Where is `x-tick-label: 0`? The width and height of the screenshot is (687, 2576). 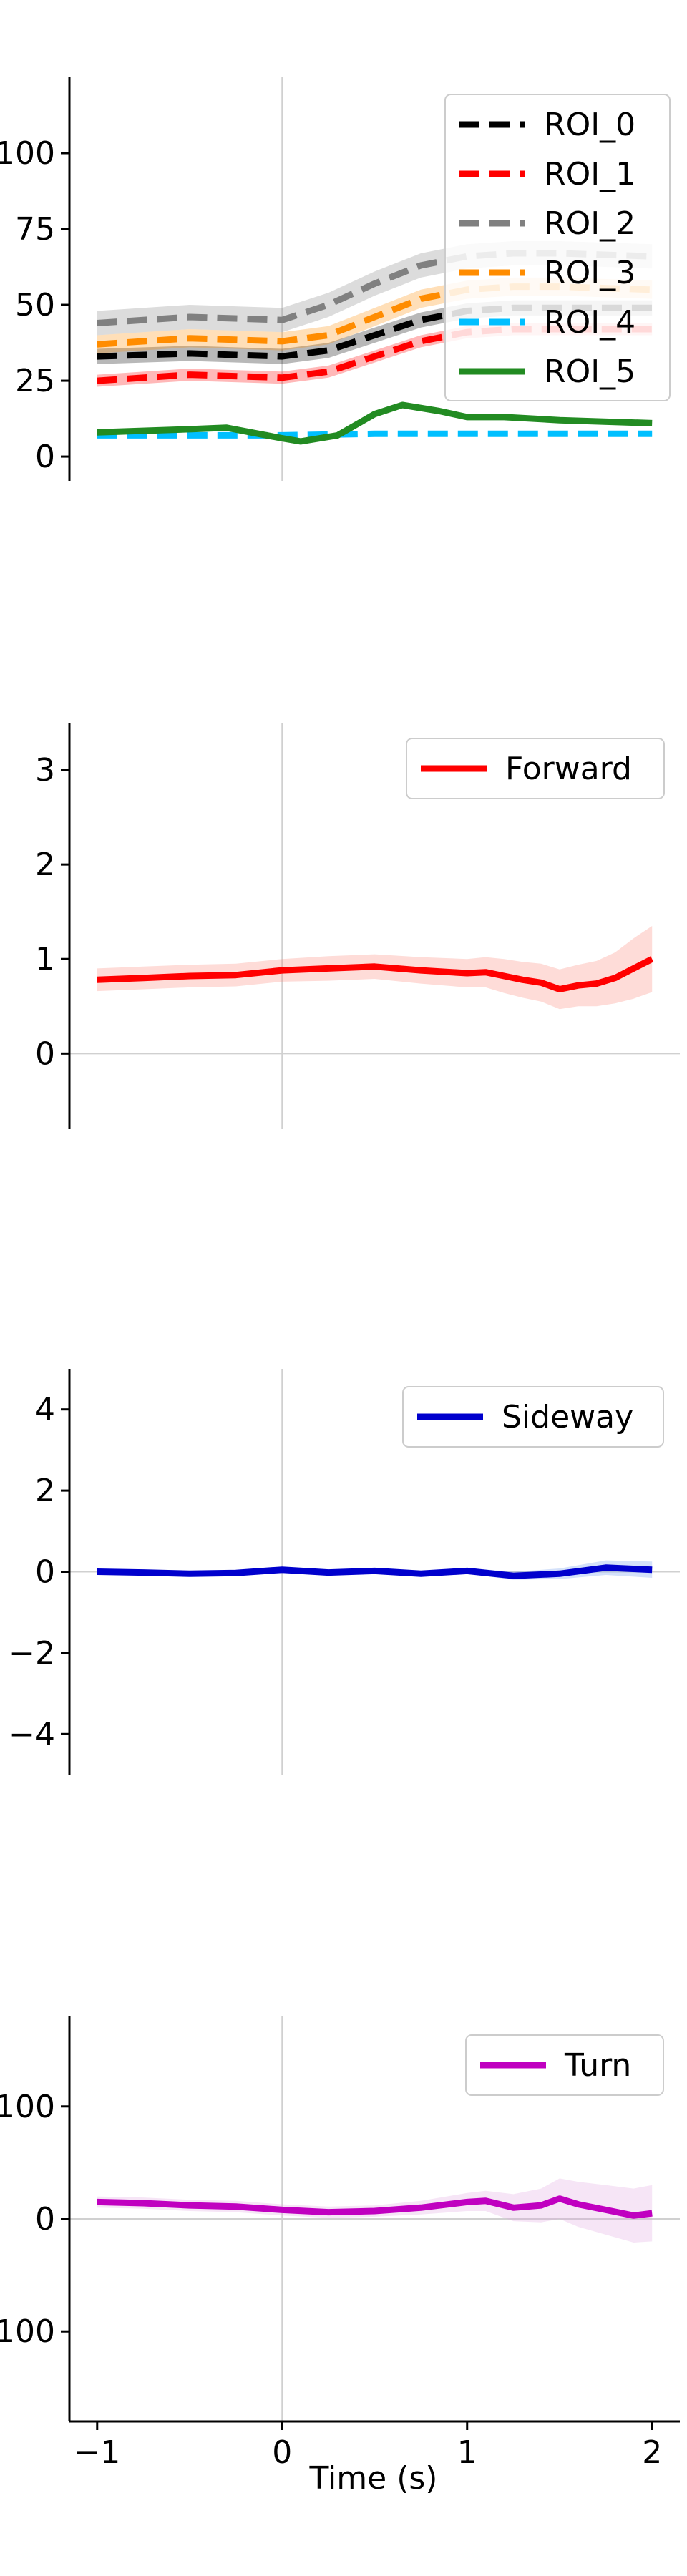 x-tick-label: 0 is located at coordinates (282, 2452).